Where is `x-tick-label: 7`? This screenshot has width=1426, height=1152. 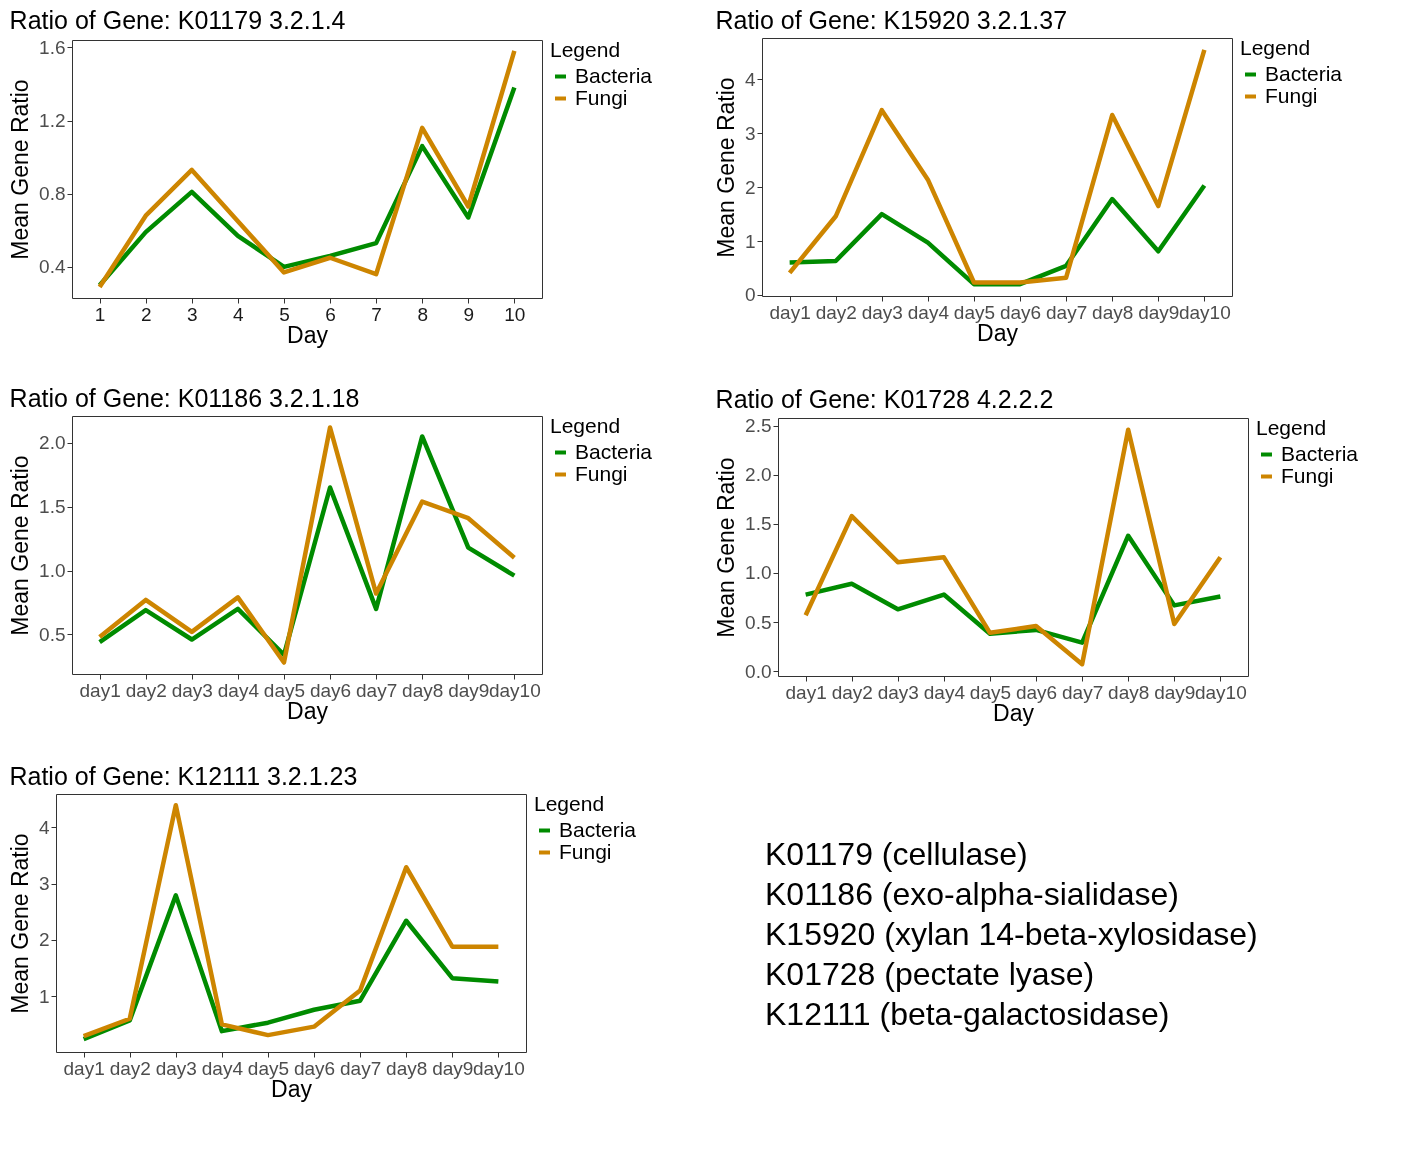
x-tick-label: 7 is located at coordinates (376, 314).